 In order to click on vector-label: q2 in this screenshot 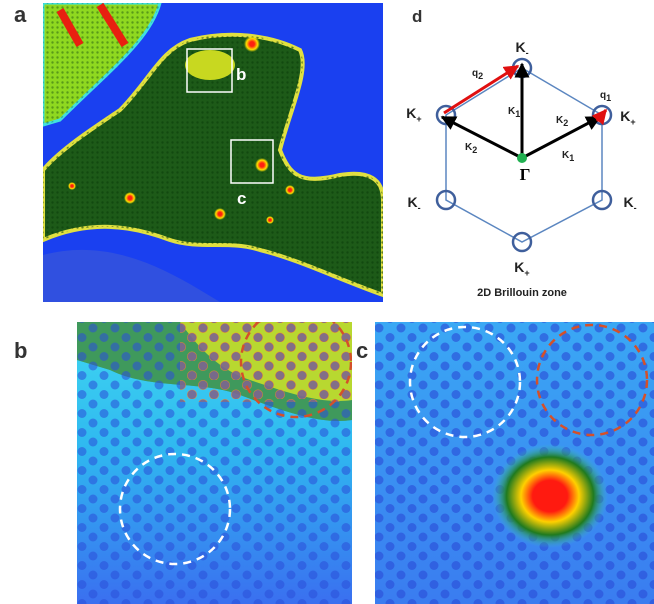, I will do `click(477, 74)`.